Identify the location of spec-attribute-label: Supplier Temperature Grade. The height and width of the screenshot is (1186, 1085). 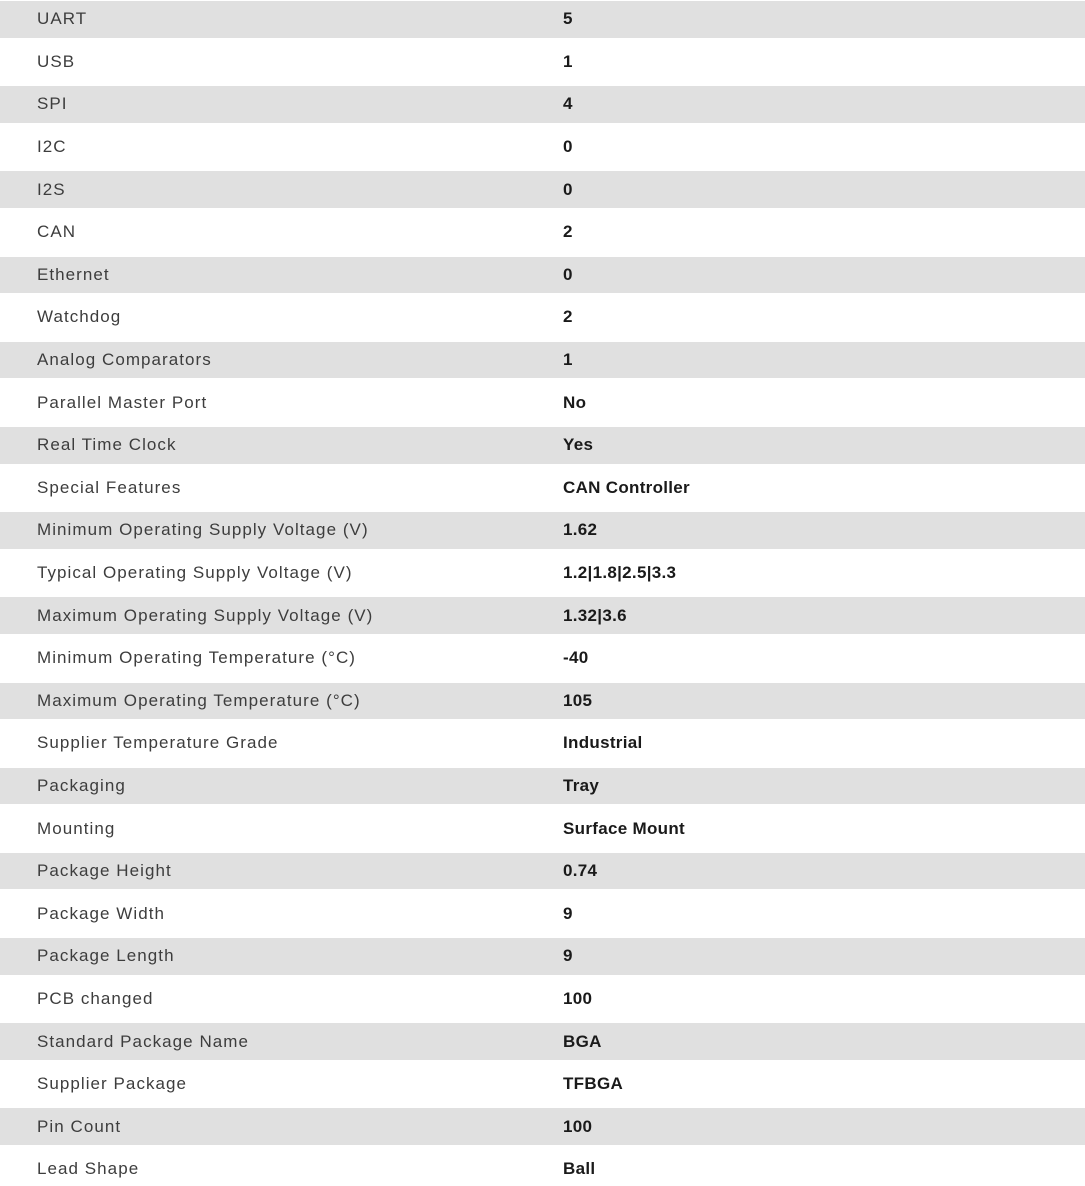
(158, 743).